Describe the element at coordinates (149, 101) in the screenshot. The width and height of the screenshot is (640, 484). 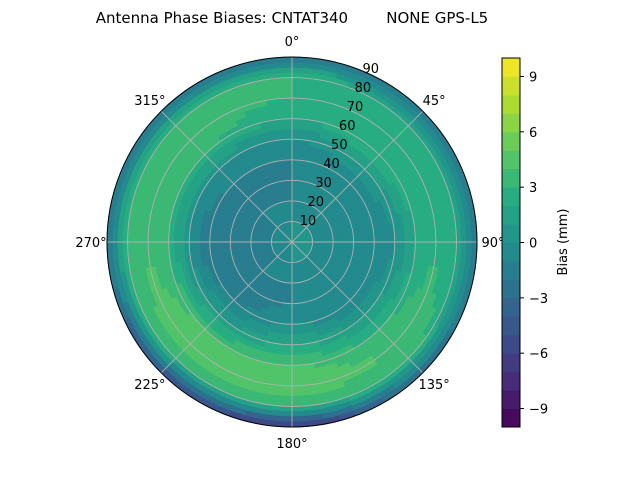
I see `azimuth-tick-label: 315°` at that location.